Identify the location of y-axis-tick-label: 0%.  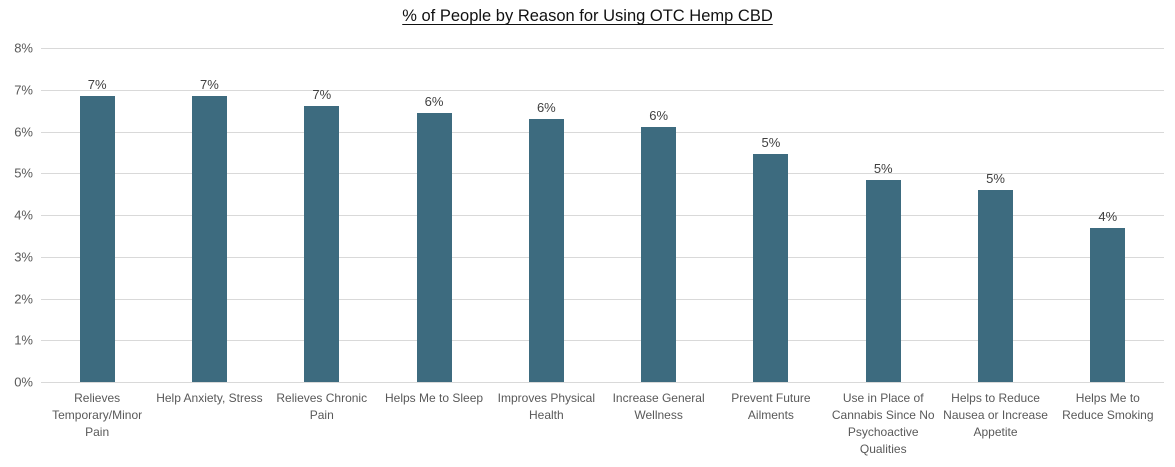
(23, 382).